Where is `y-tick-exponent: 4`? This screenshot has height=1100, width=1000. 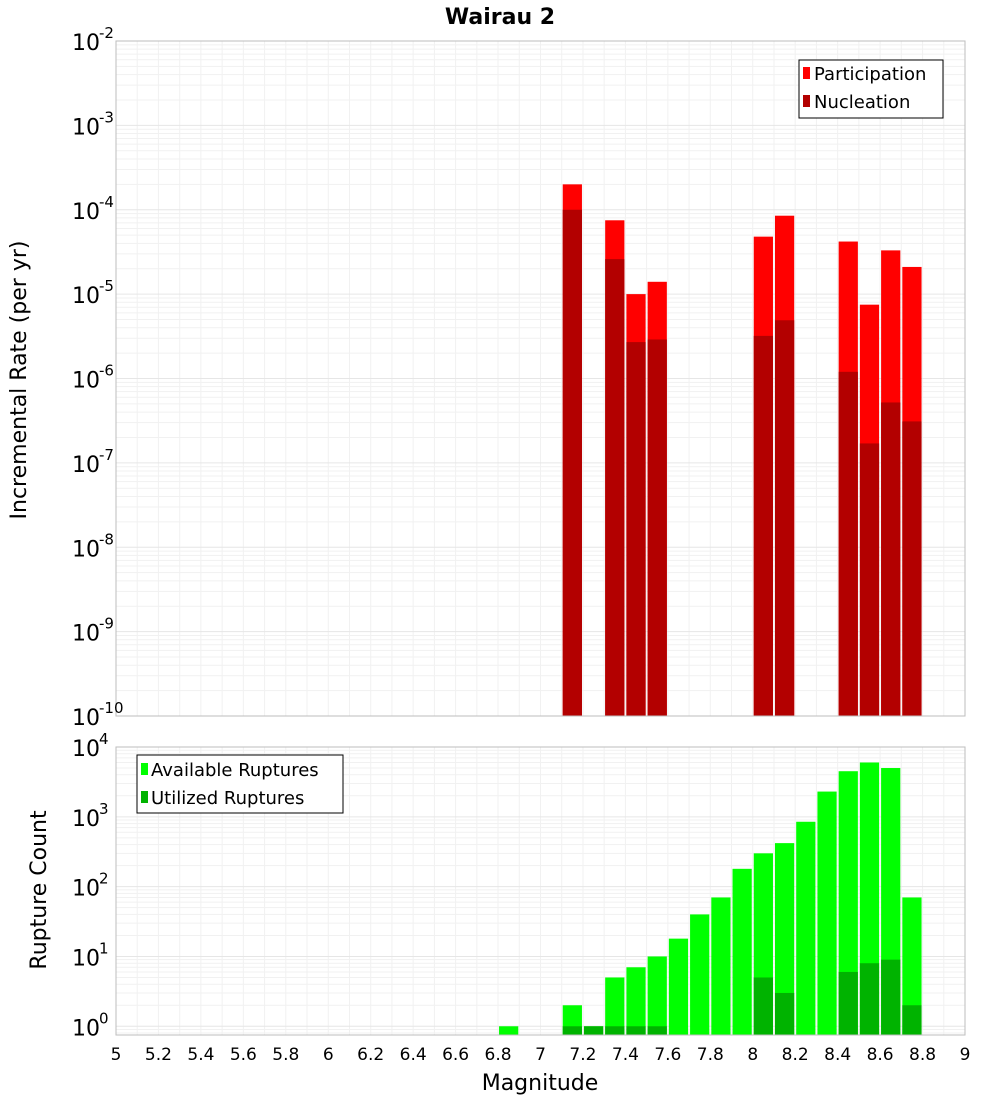 y-tick-exponent: 4 is located at coordinates (104, 739).